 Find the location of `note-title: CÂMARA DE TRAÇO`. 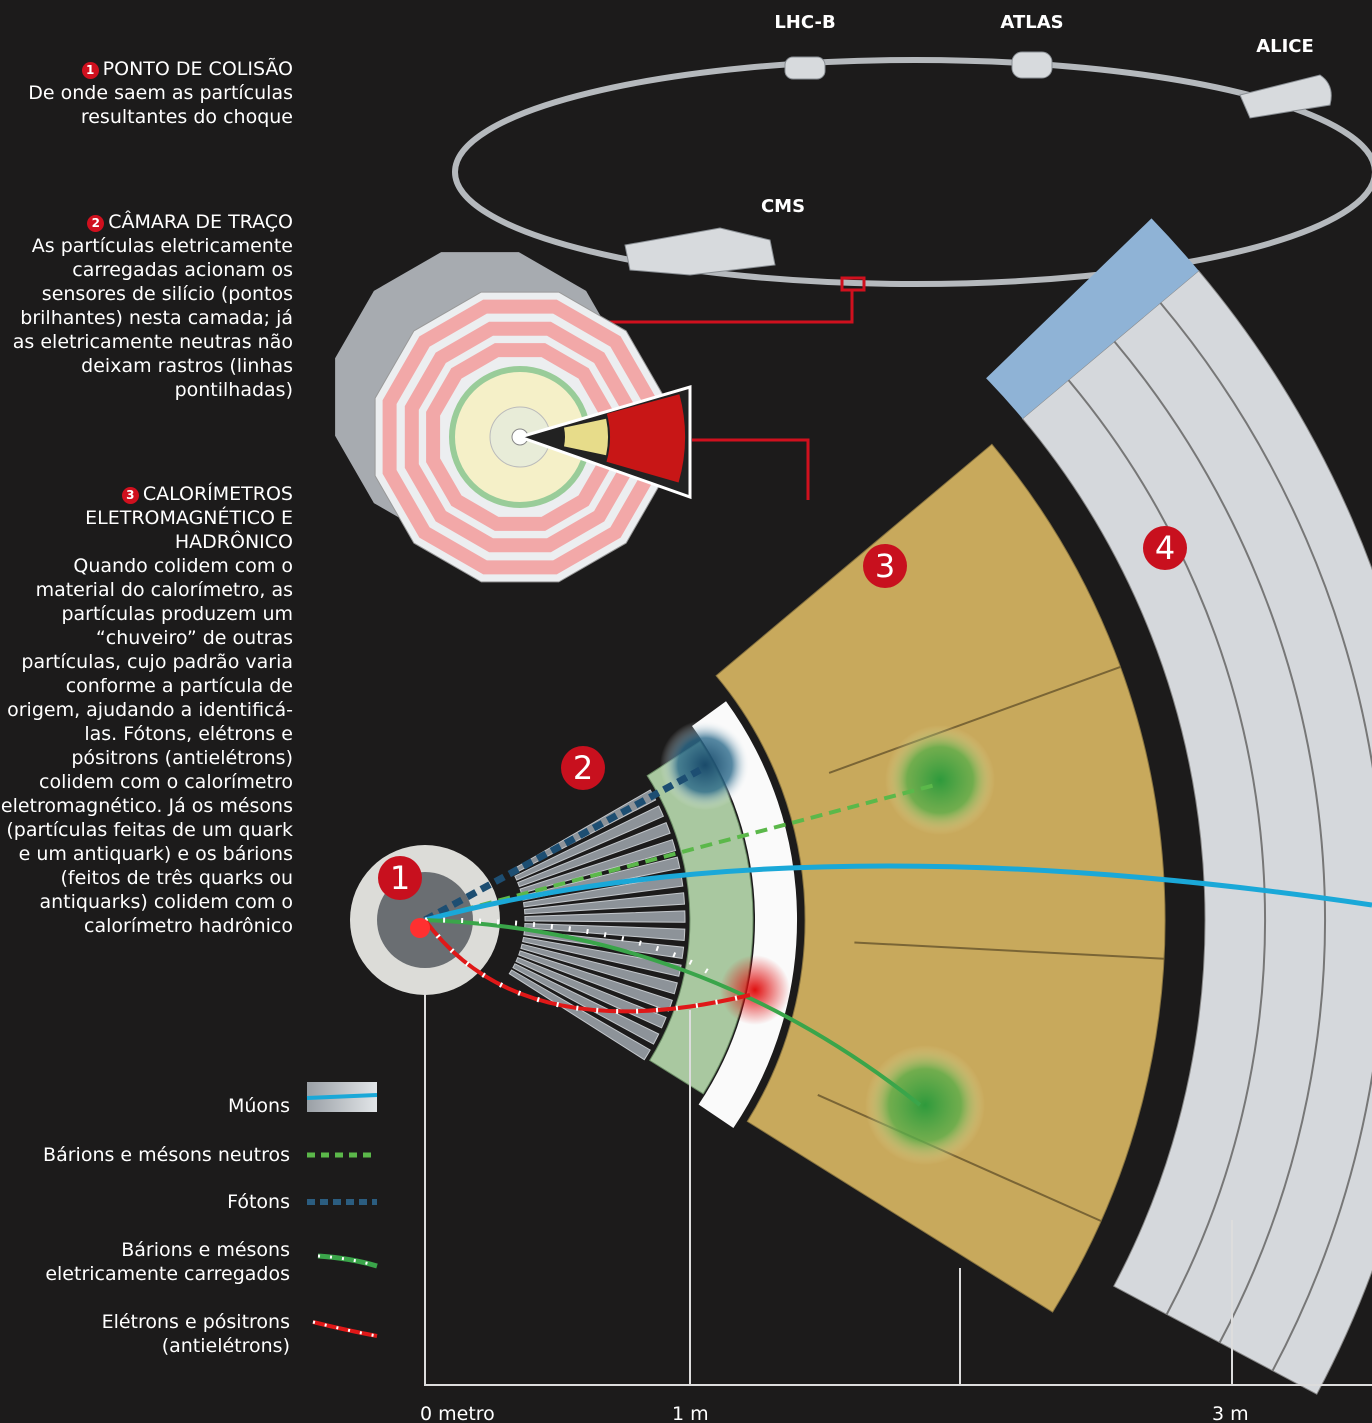

note-title: CÂMARA DE TRAÇO is located at coordinates (200, 222).